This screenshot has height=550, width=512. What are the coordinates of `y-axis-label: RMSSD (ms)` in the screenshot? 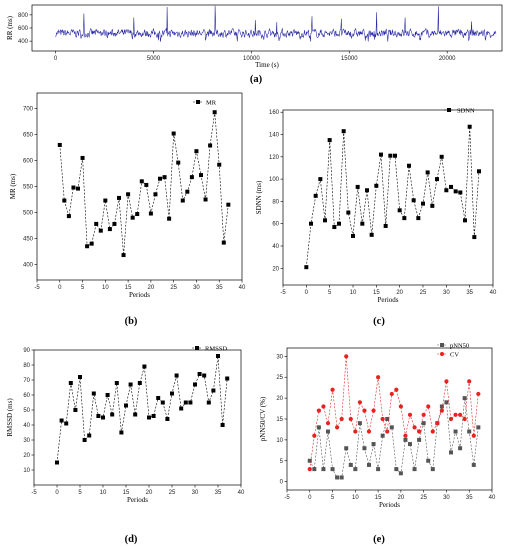 It's located at (10, 417).